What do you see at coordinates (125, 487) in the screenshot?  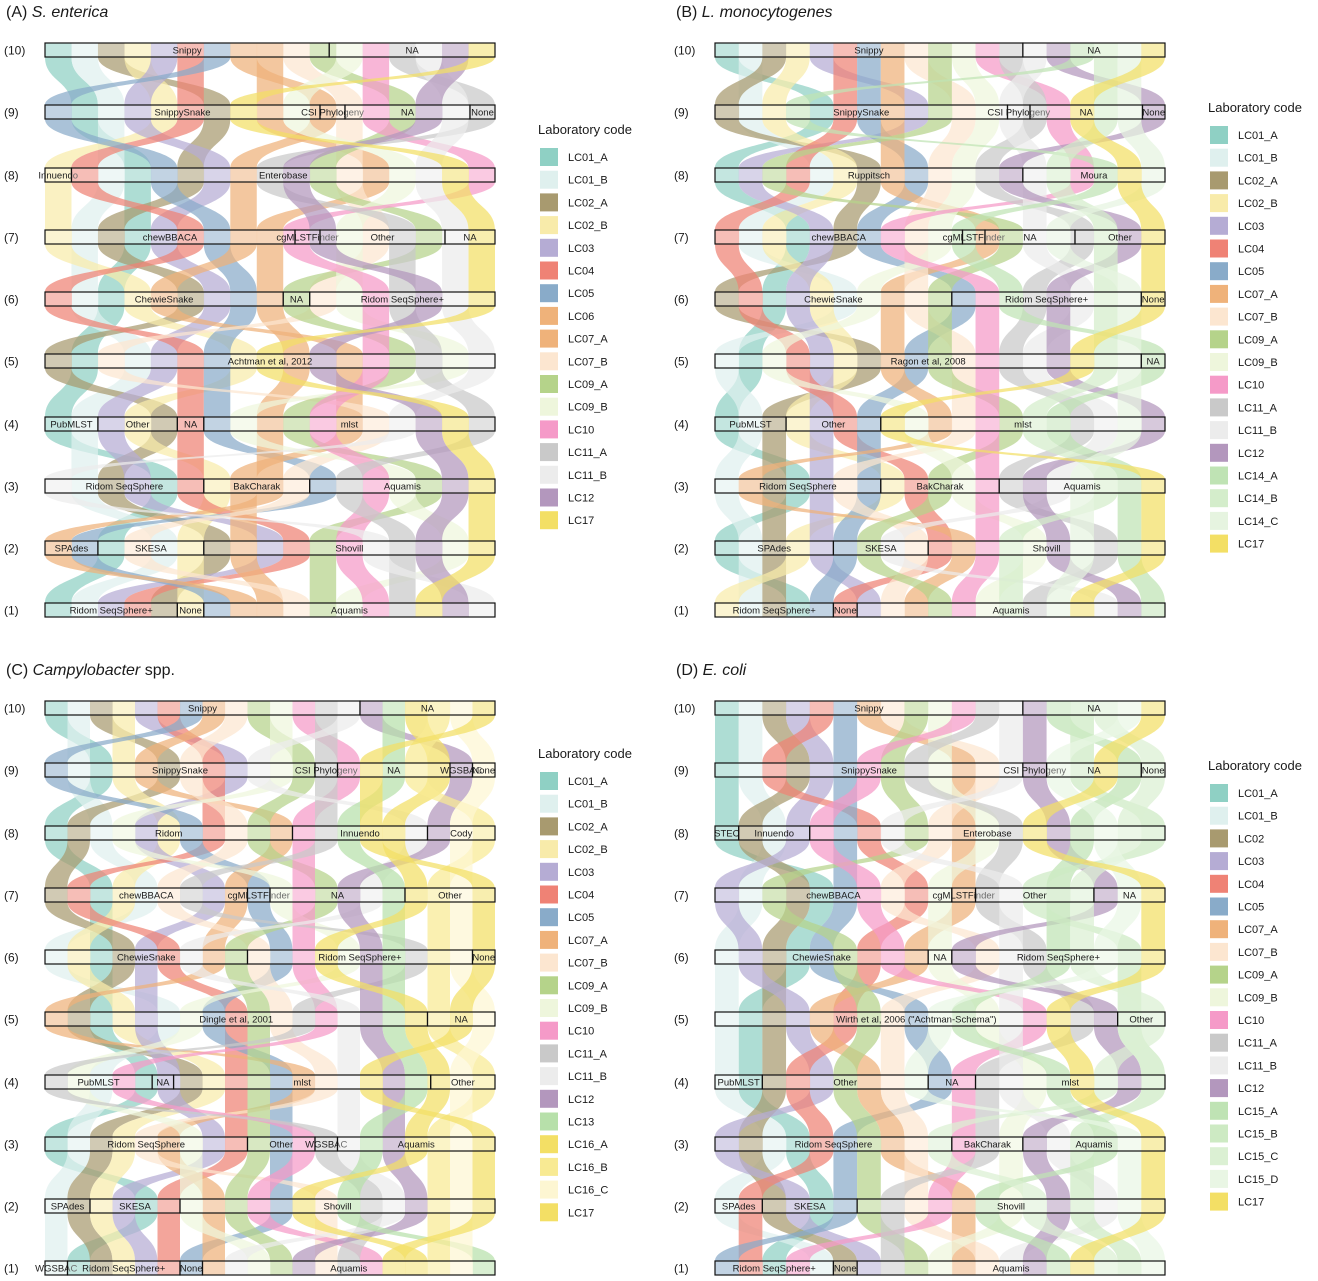 I see `stratum-label: Ridom SeqSphere` at bounding box center [125, 487].